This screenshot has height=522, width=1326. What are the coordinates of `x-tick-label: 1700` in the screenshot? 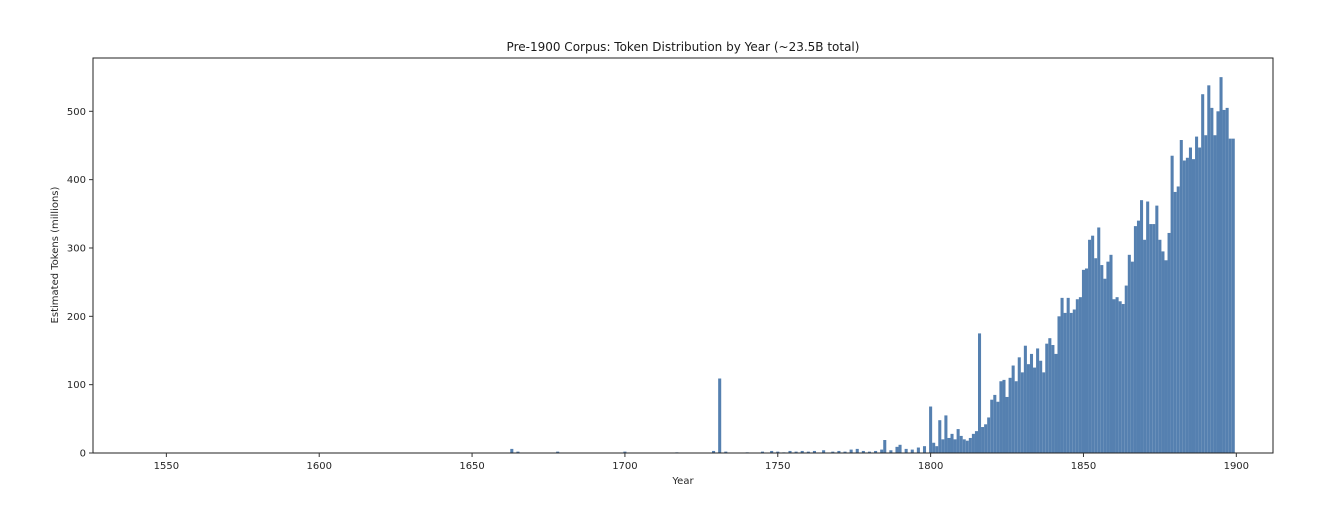 It's located at (624, 466).